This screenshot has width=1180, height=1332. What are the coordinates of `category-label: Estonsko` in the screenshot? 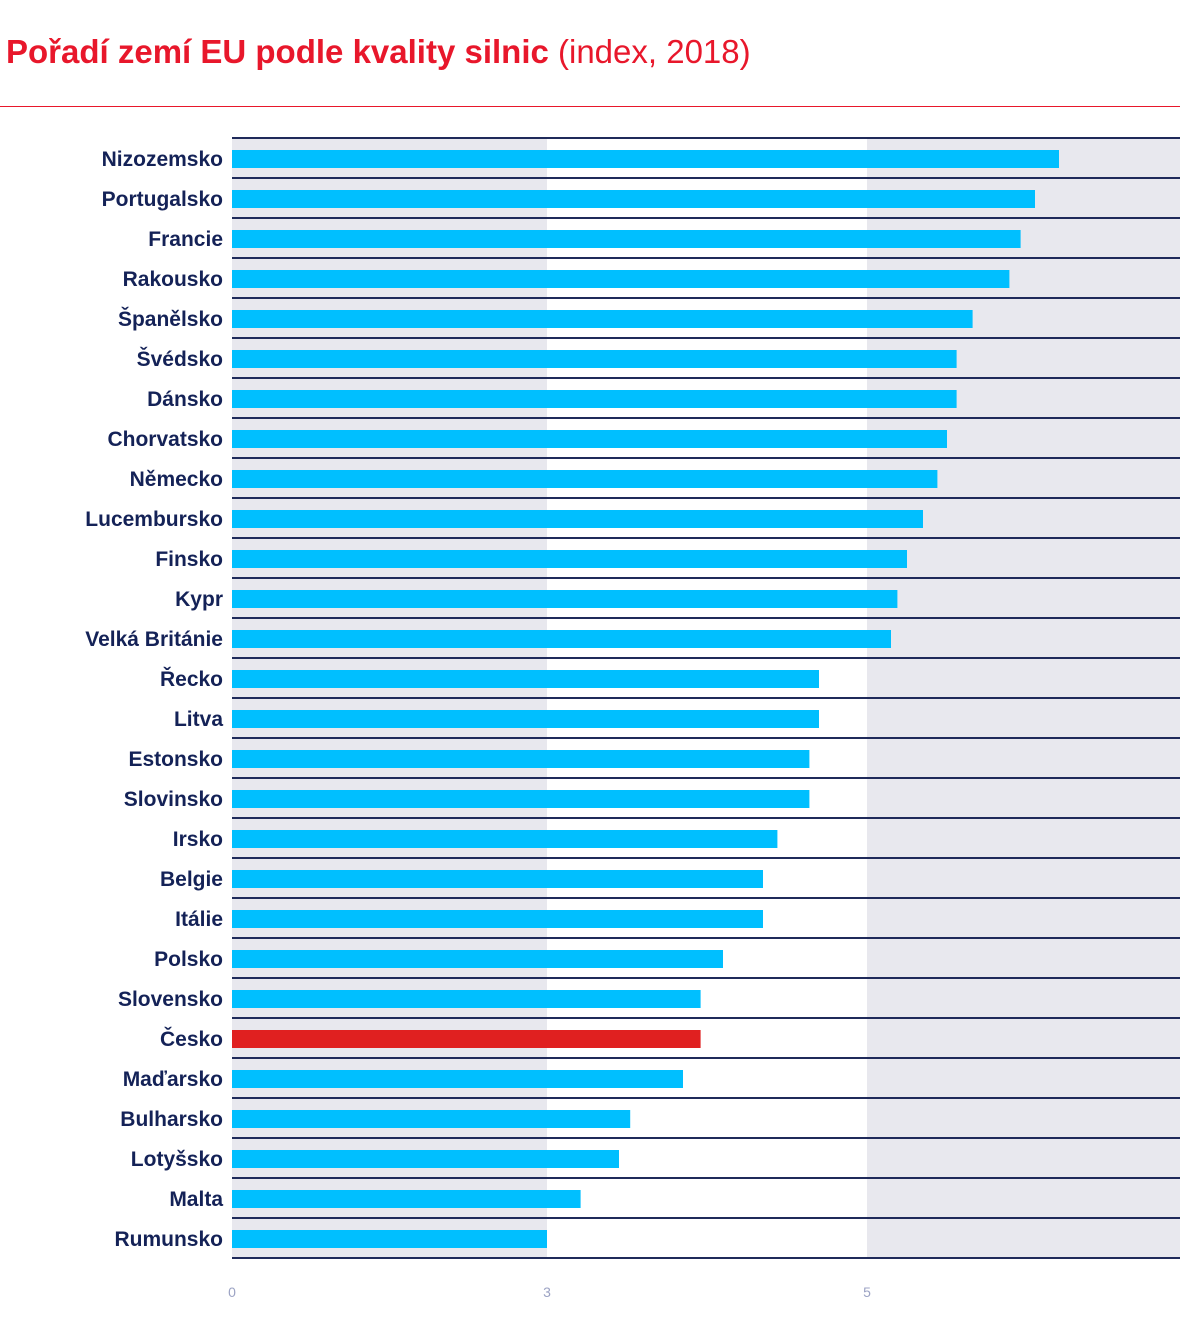 It's located at (175, 759).